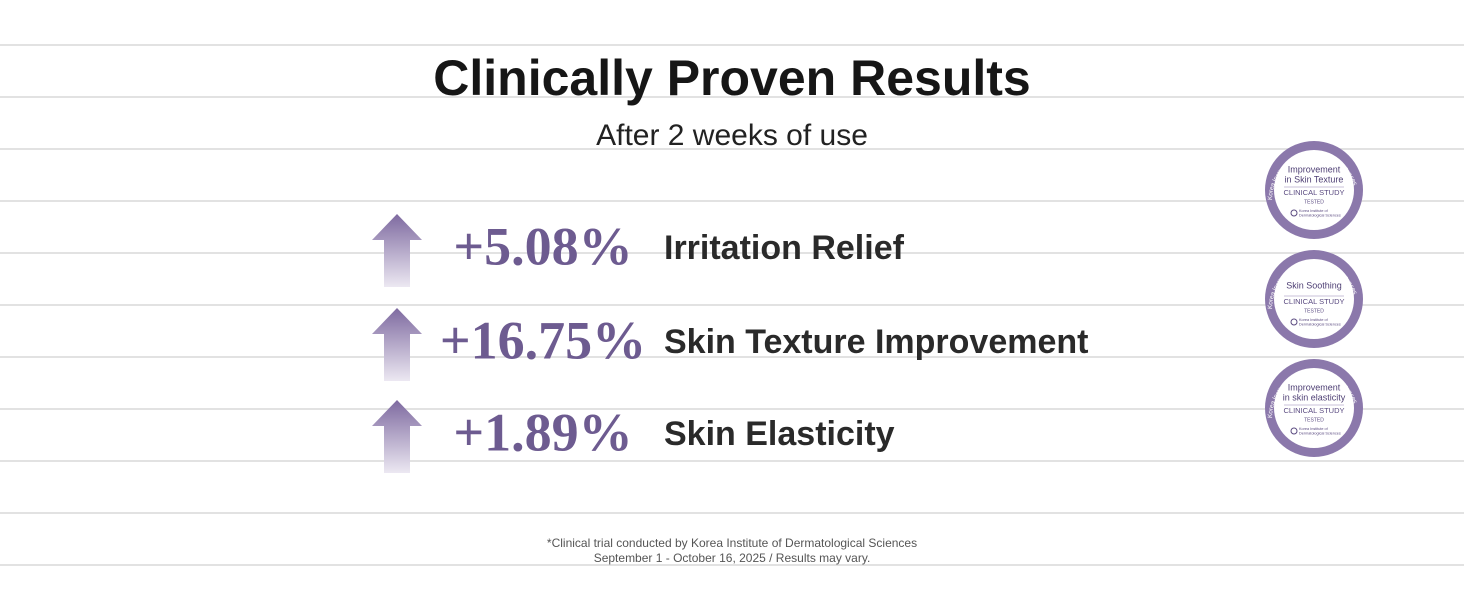 The image size is (1464, 600). What do you see at coordinates (731, 78) in the screenshot?
I see `title: Clinically Proven Results` at bounding box center [731, 78].